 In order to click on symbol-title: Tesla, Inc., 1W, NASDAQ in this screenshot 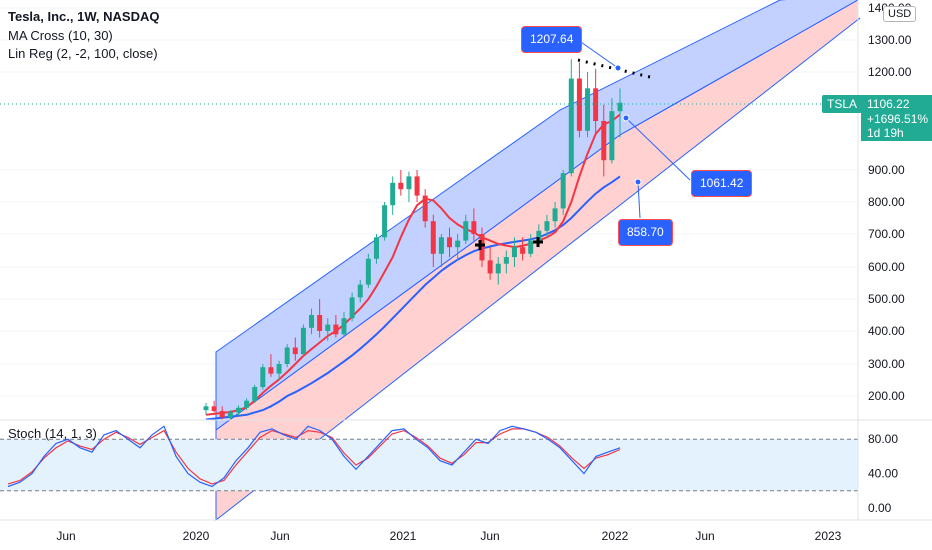, I will do `click(84, 16)`.